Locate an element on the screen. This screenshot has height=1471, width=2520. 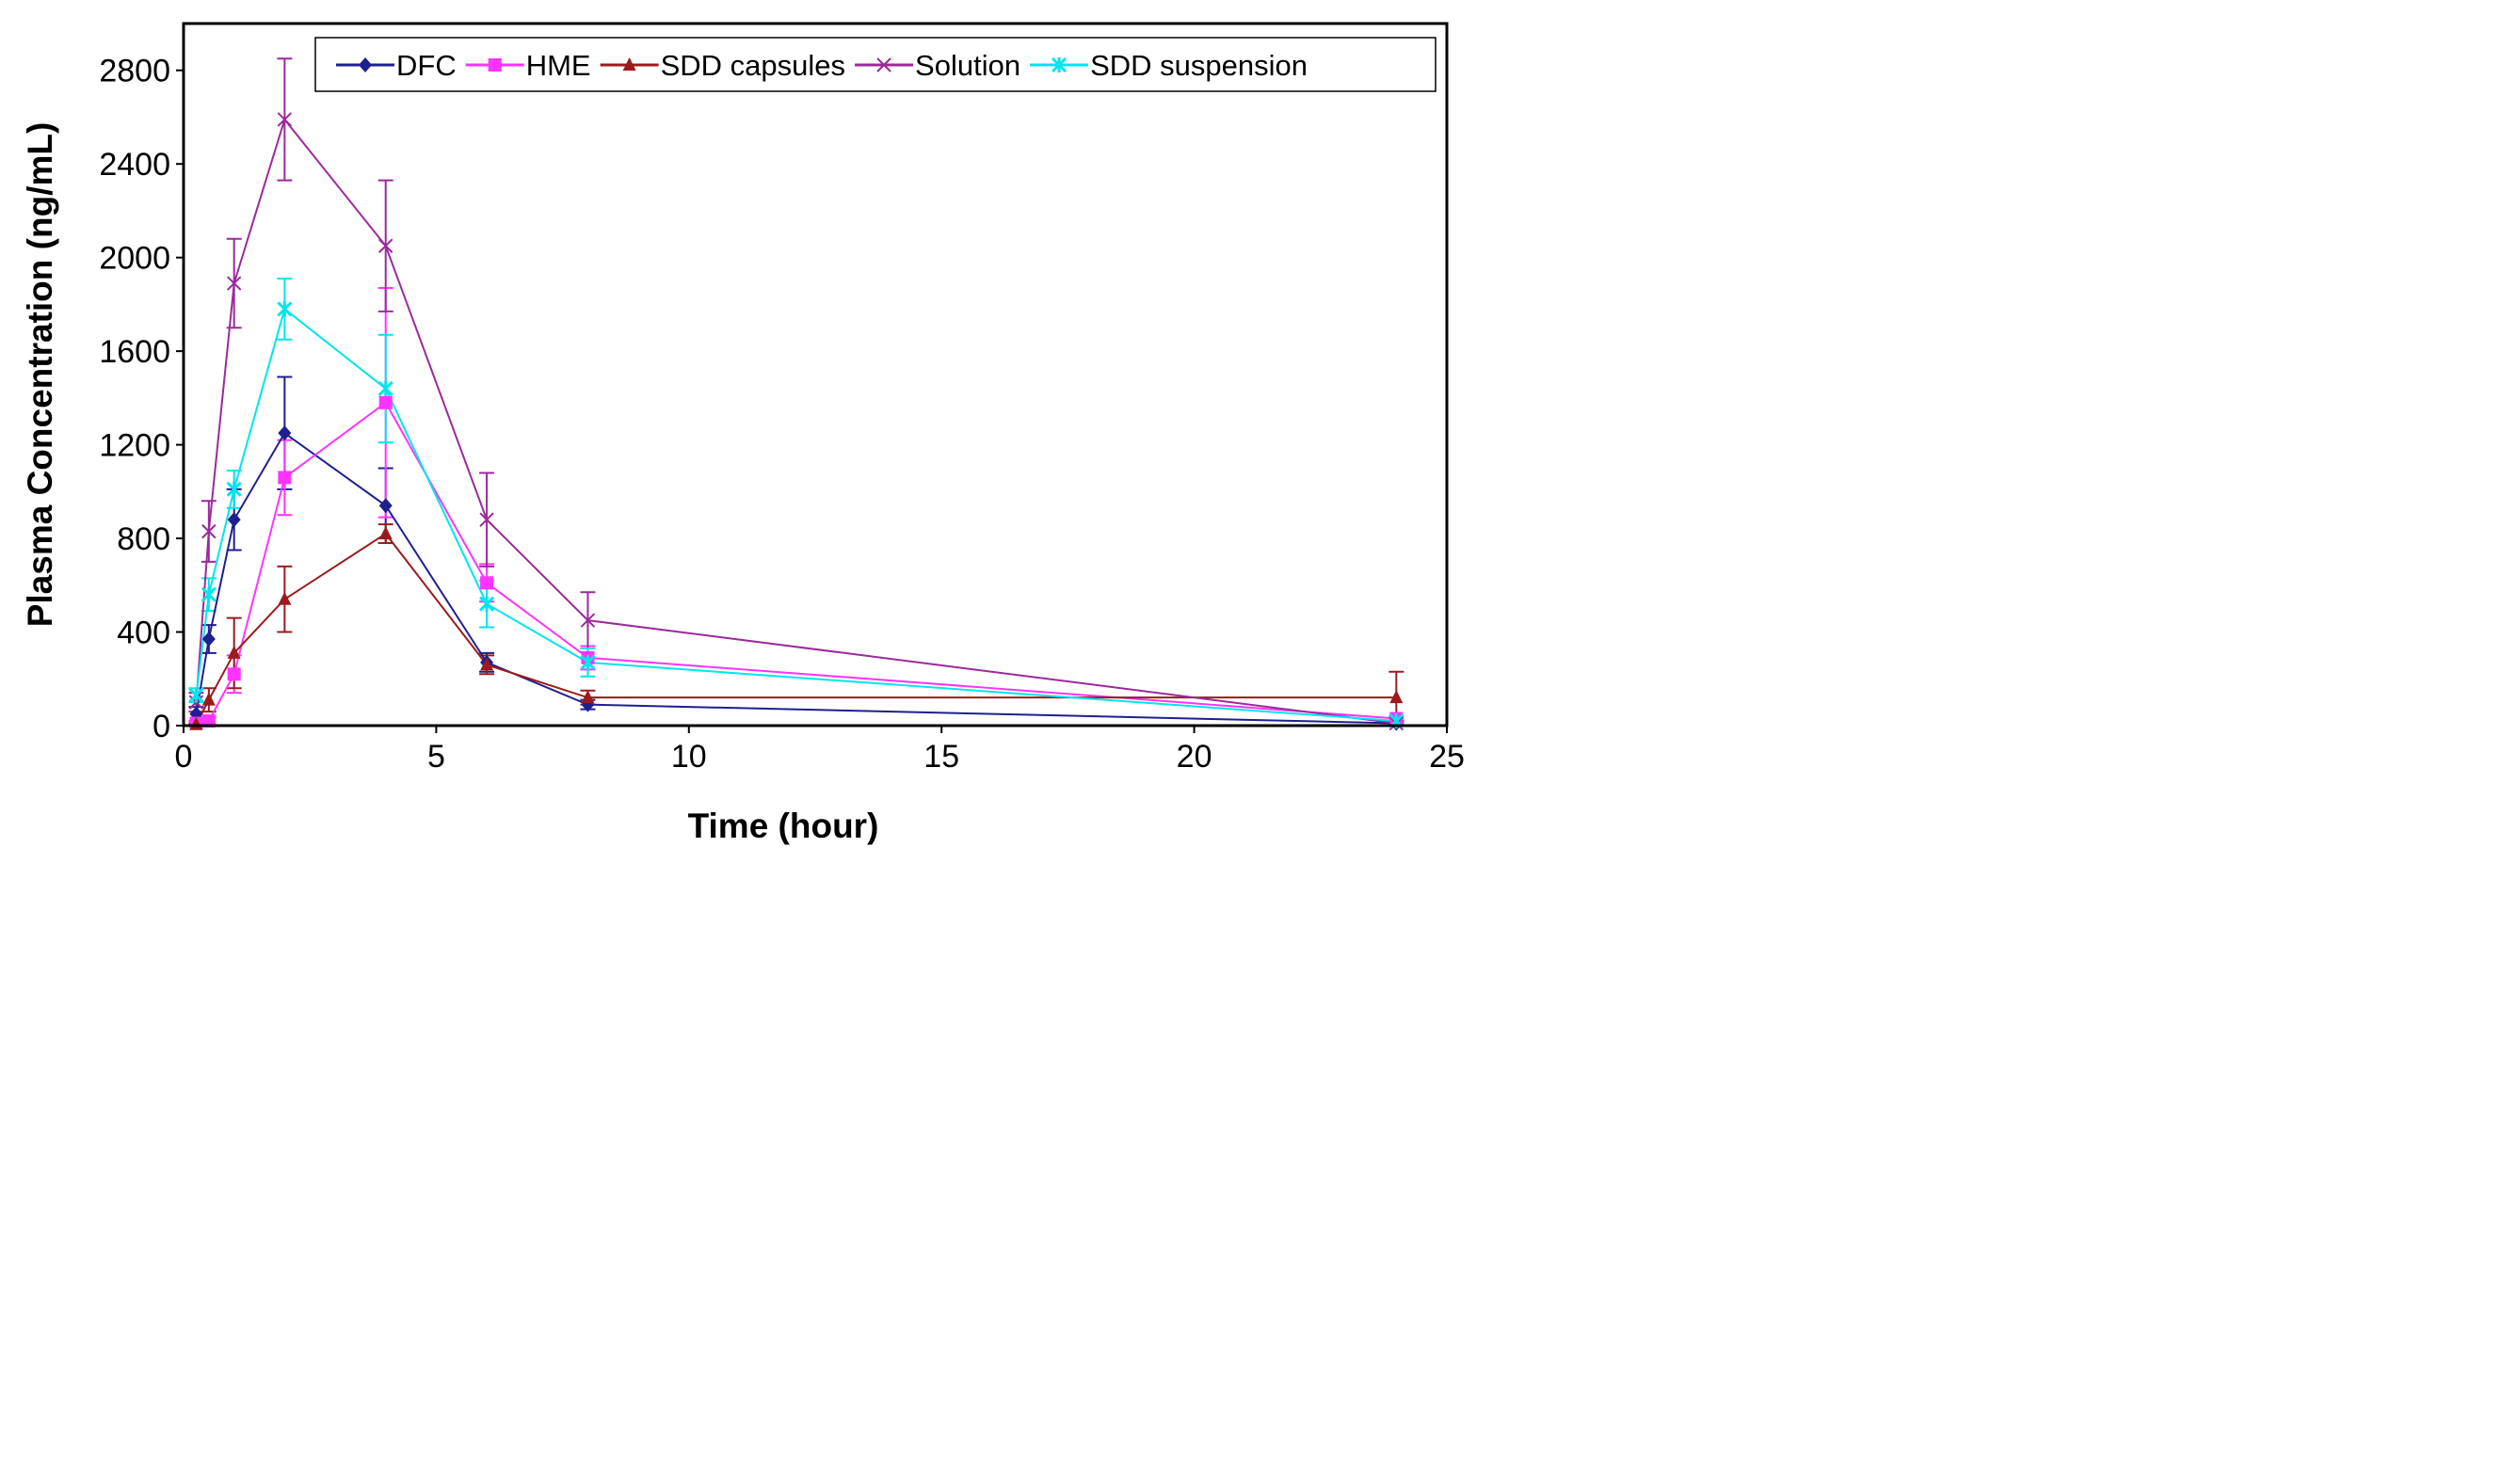
y-tick-label: 800 is located at coordinates (143, 539).